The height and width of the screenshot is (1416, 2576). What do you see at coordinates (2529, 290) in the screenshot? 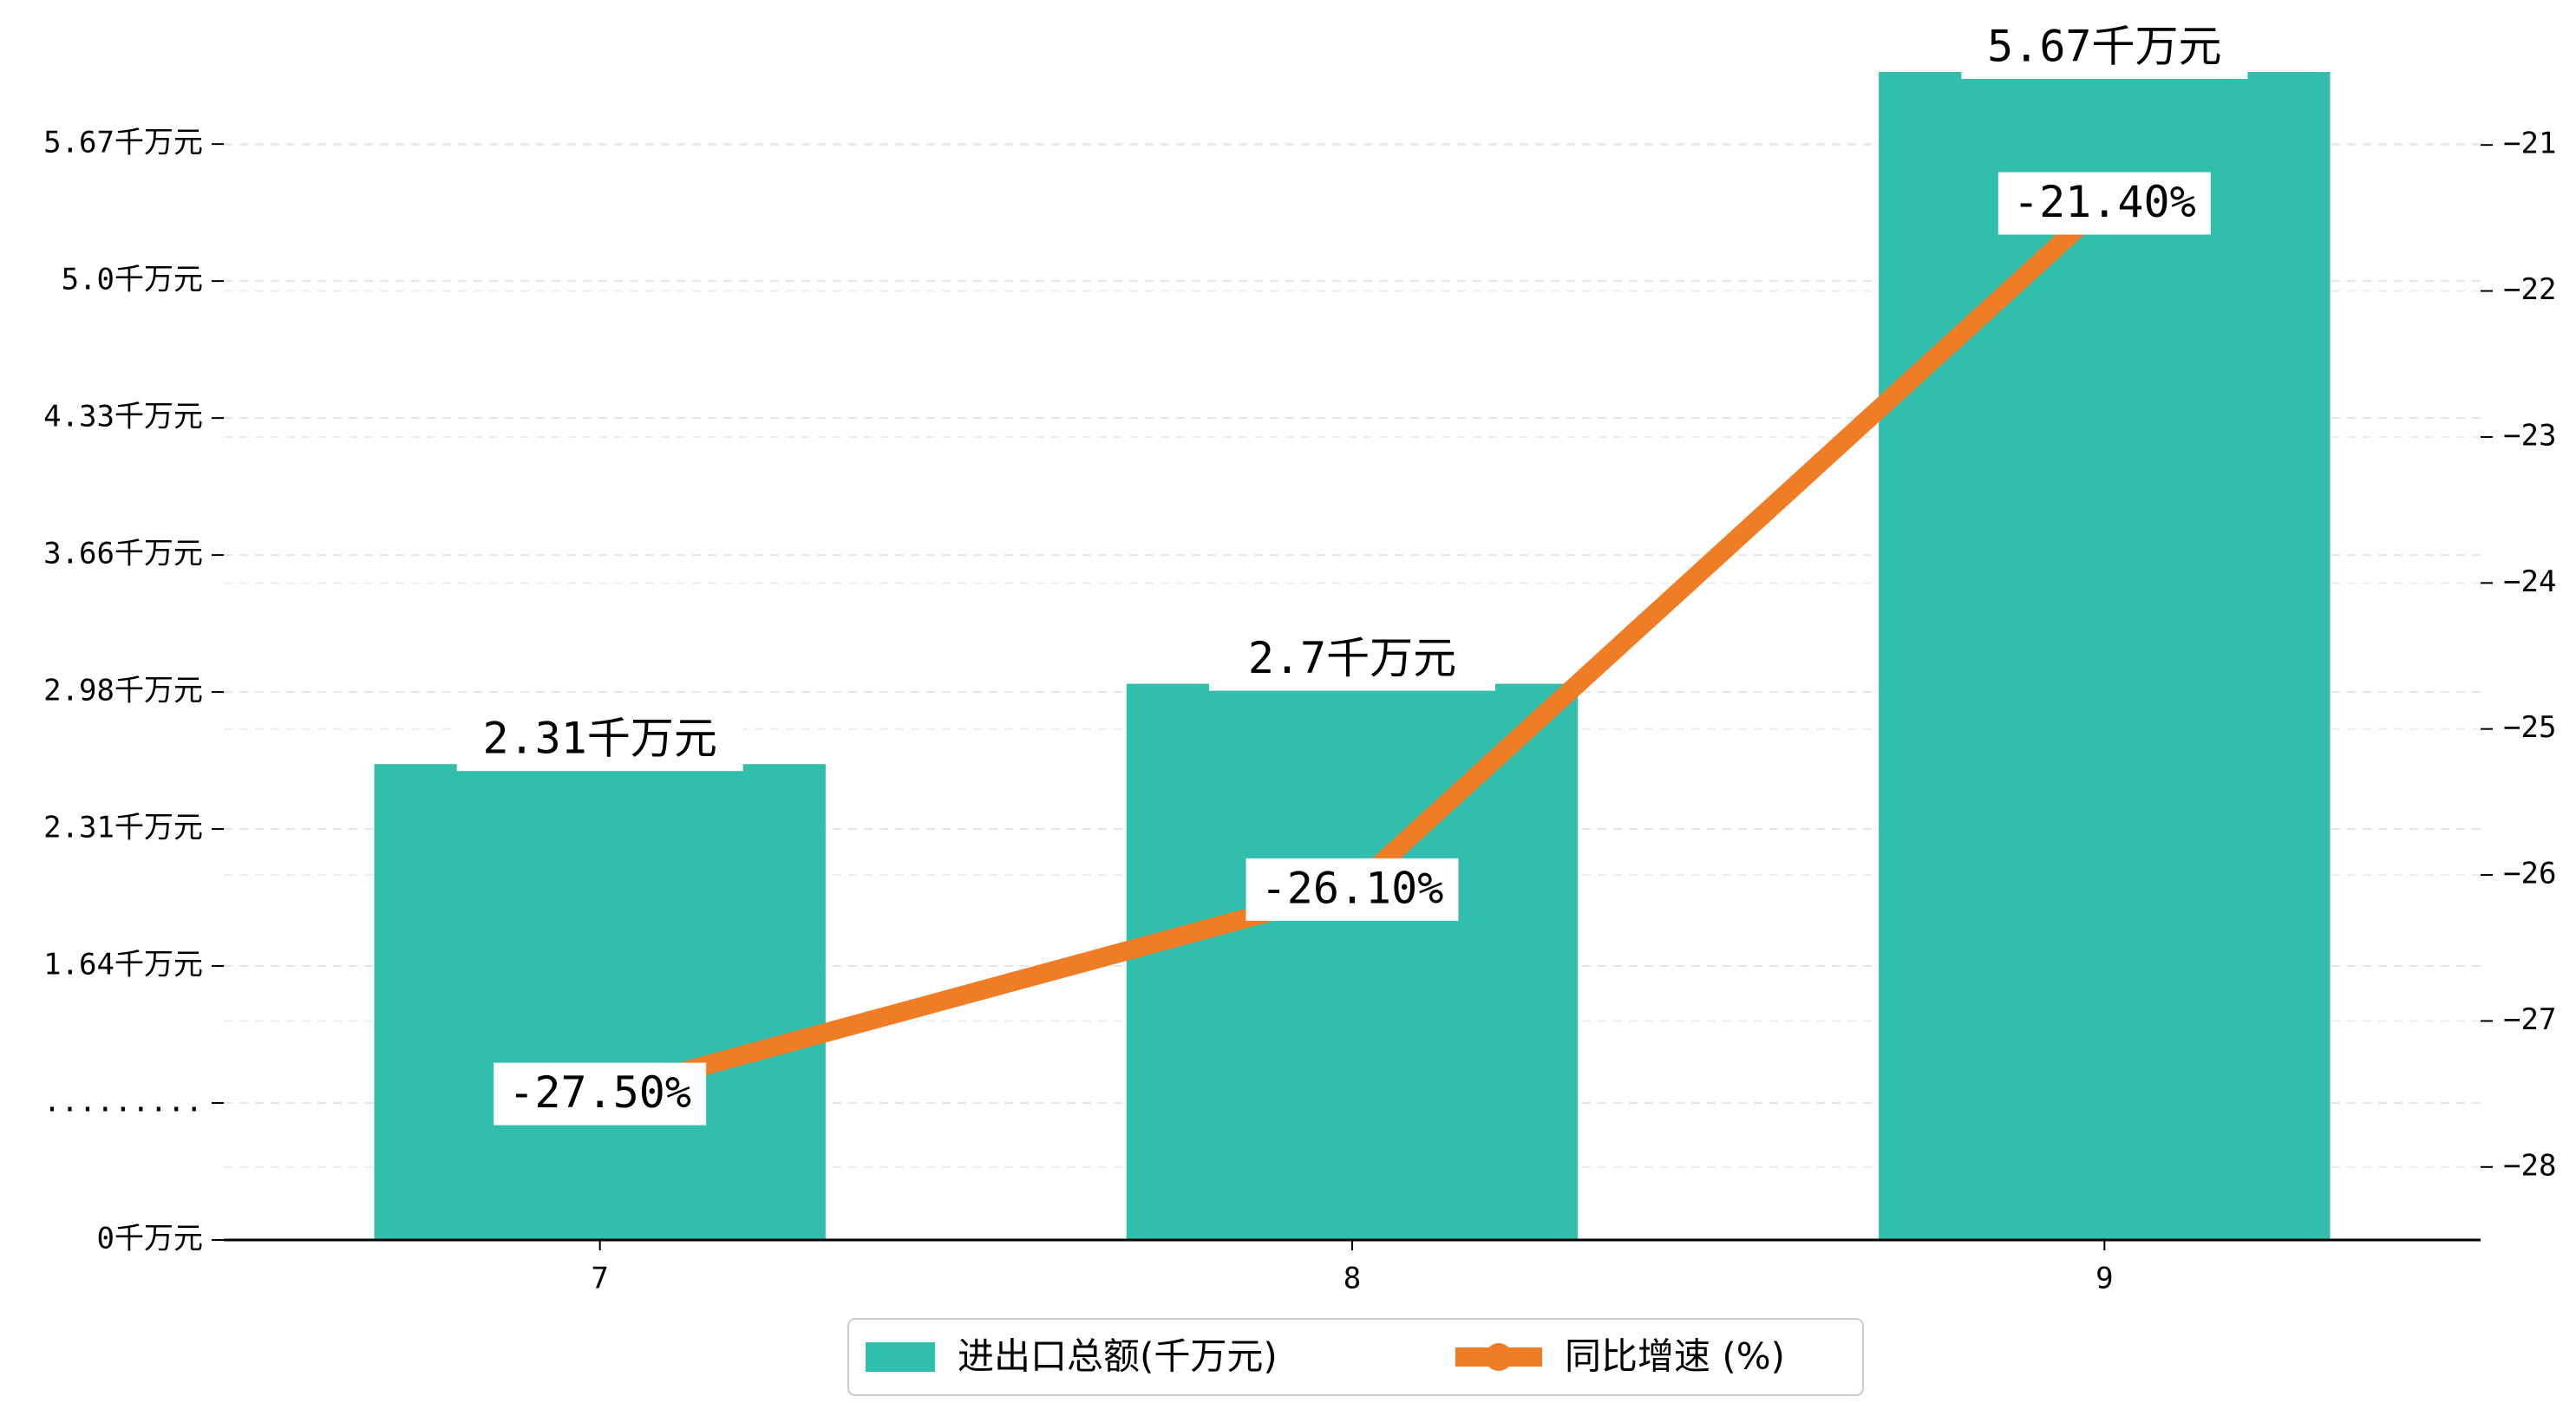
I see `right-axis-tick-label: −22` at bounding box center [2529, 290].